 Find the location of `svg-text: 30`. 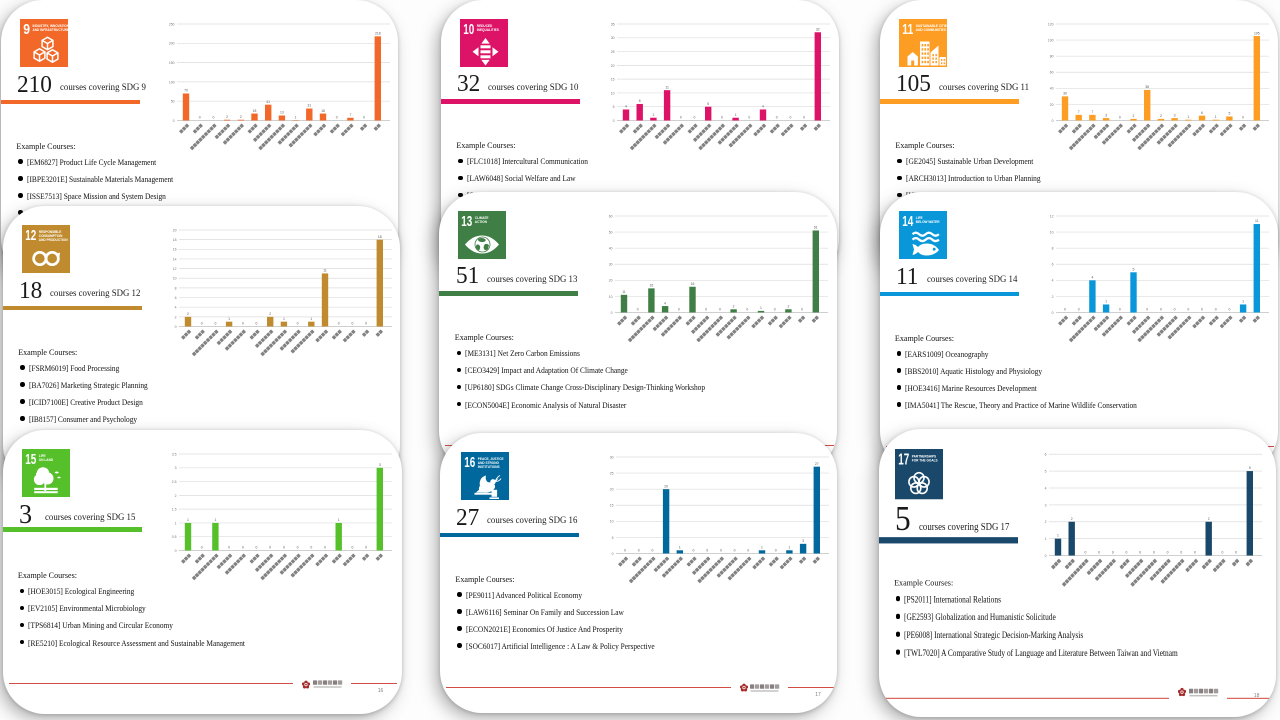

svg-text: 30 is located at coordinates (611, 264).